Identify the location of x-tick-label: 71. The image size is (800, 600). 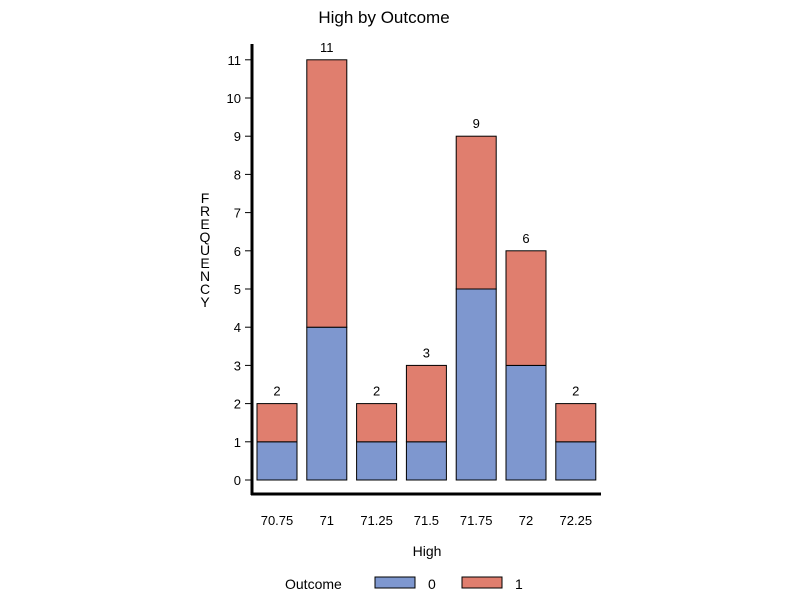
(327, 520).